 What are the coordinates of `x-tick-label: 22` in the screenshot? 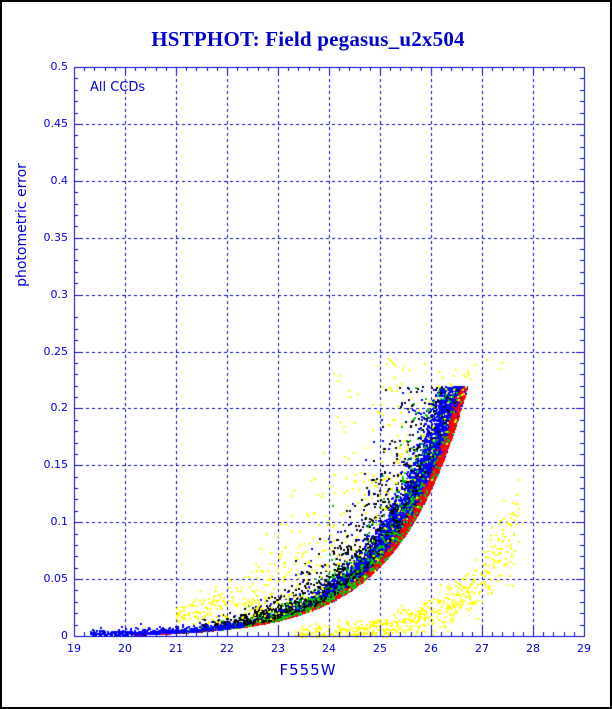 It's located at (227, 648).